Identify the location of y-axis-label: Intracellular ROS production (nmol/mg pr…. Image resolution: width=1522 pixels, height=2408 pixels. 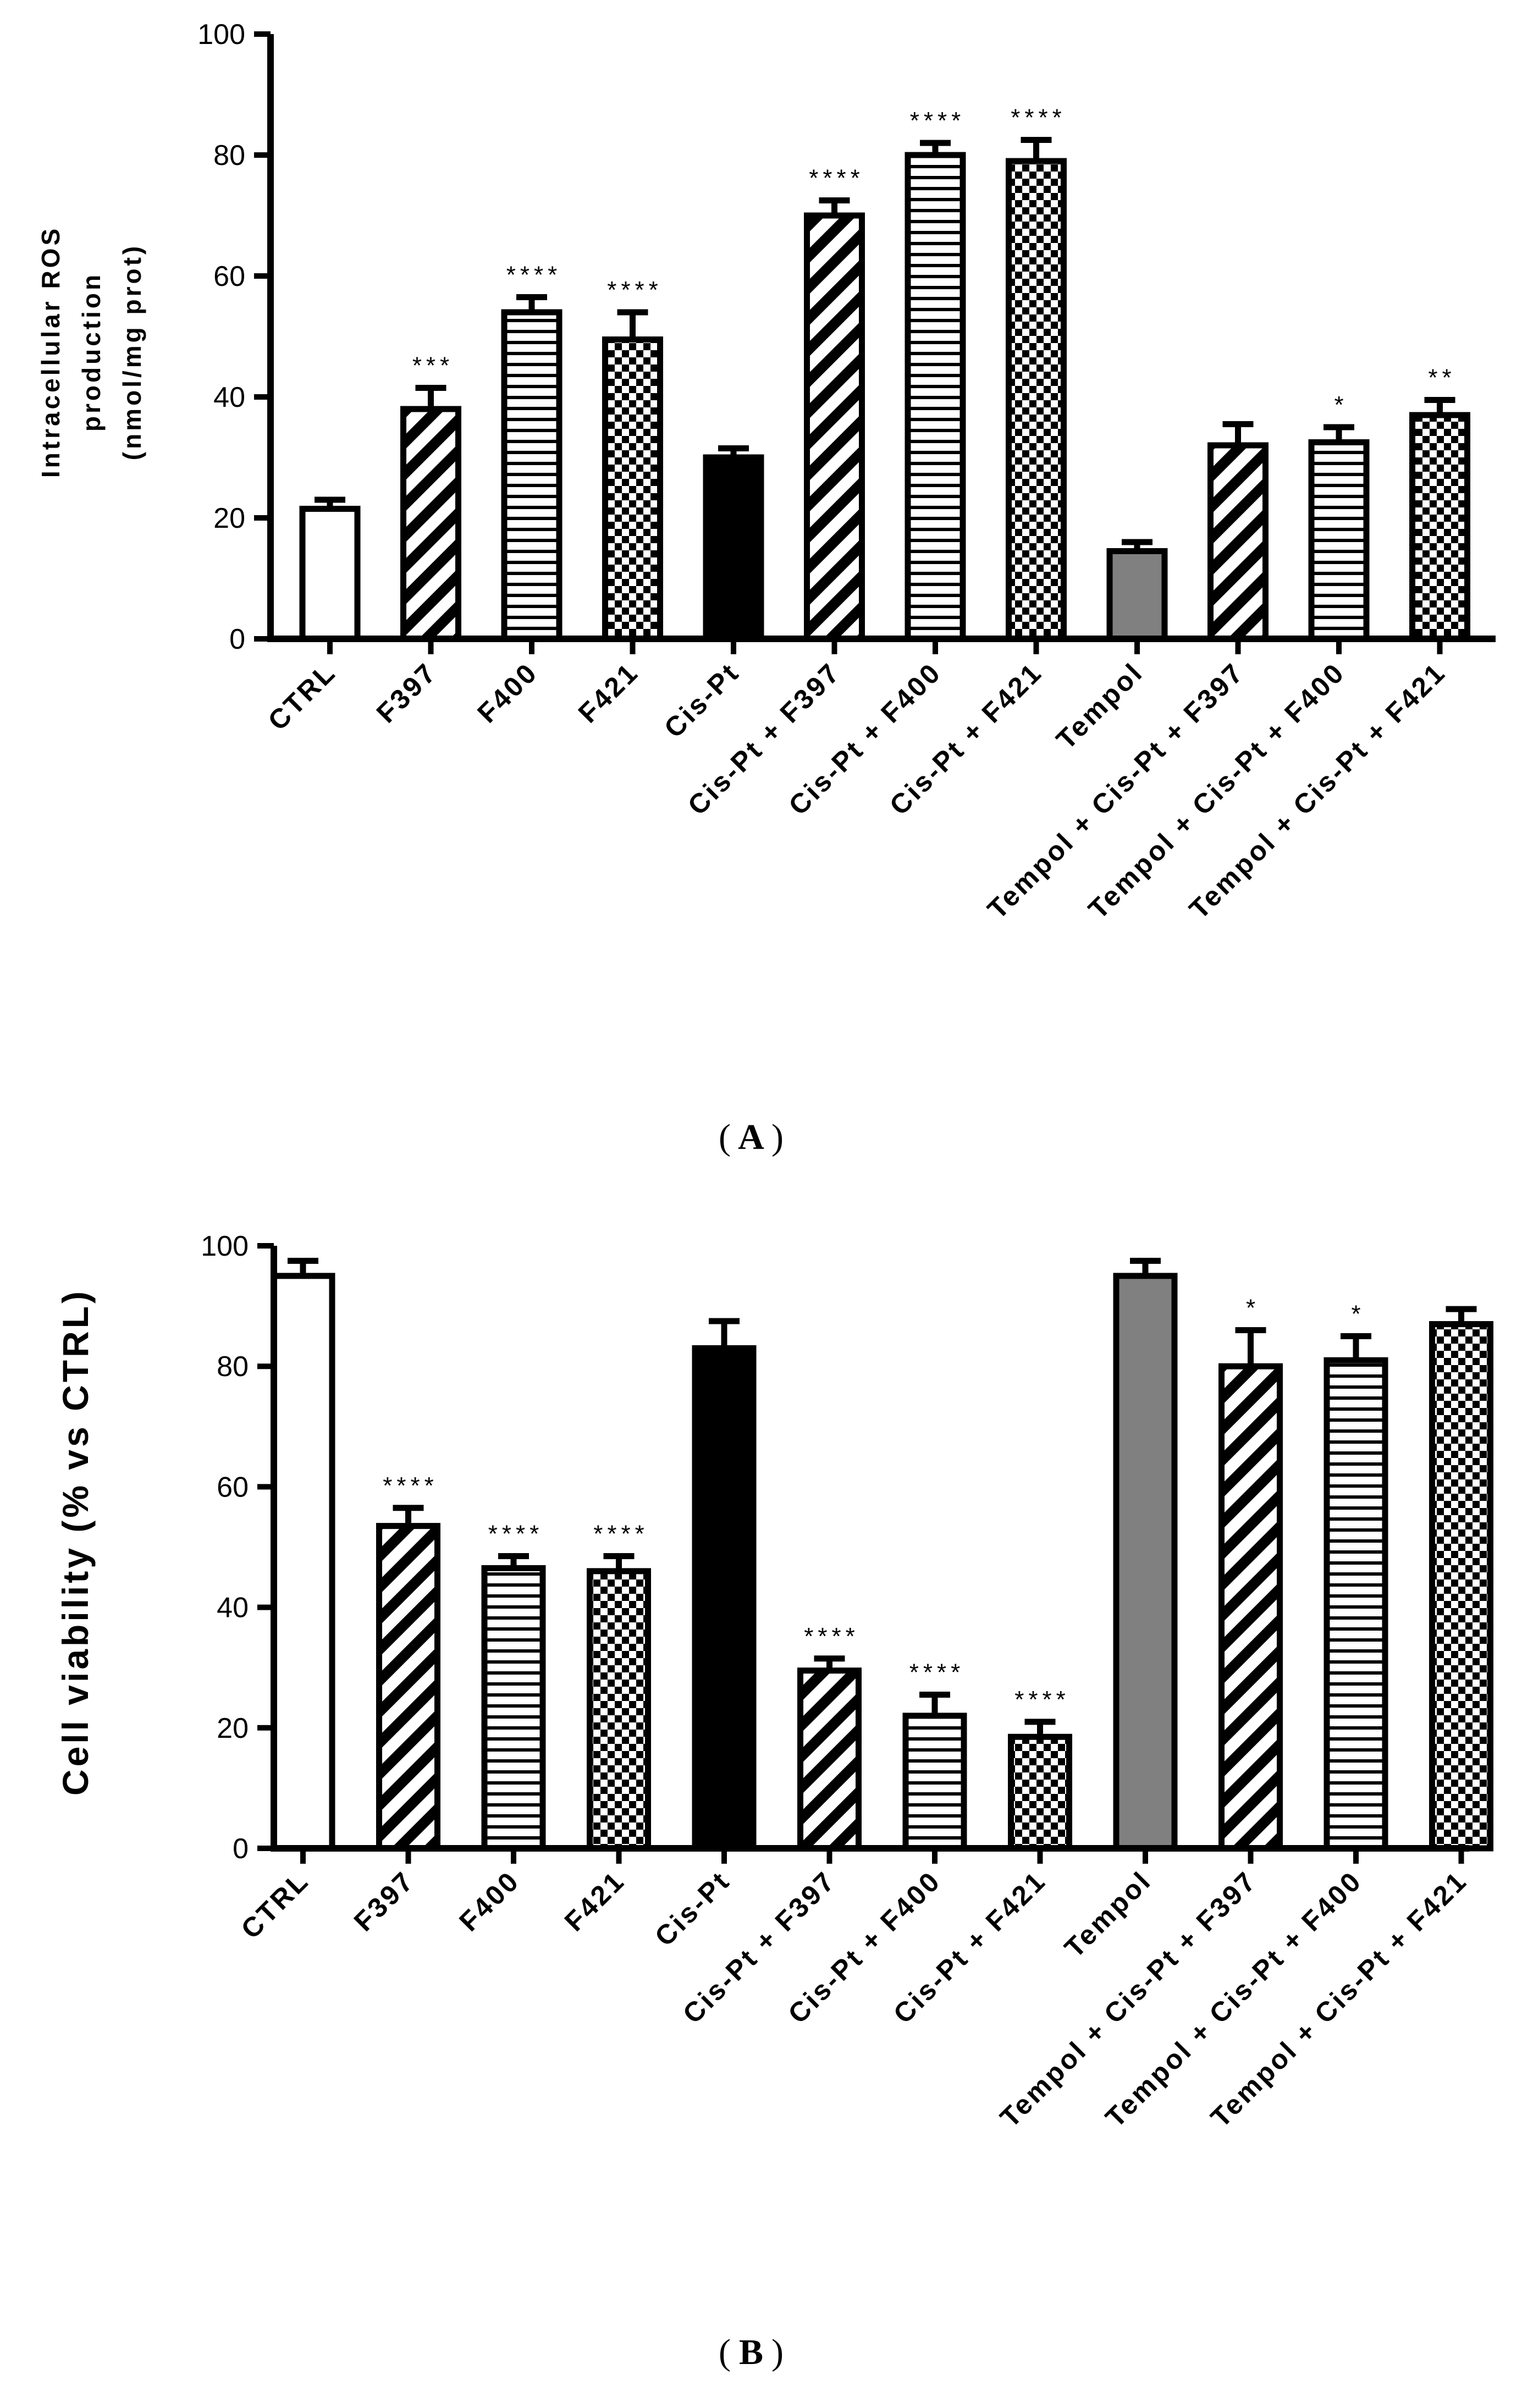
(91, 352).